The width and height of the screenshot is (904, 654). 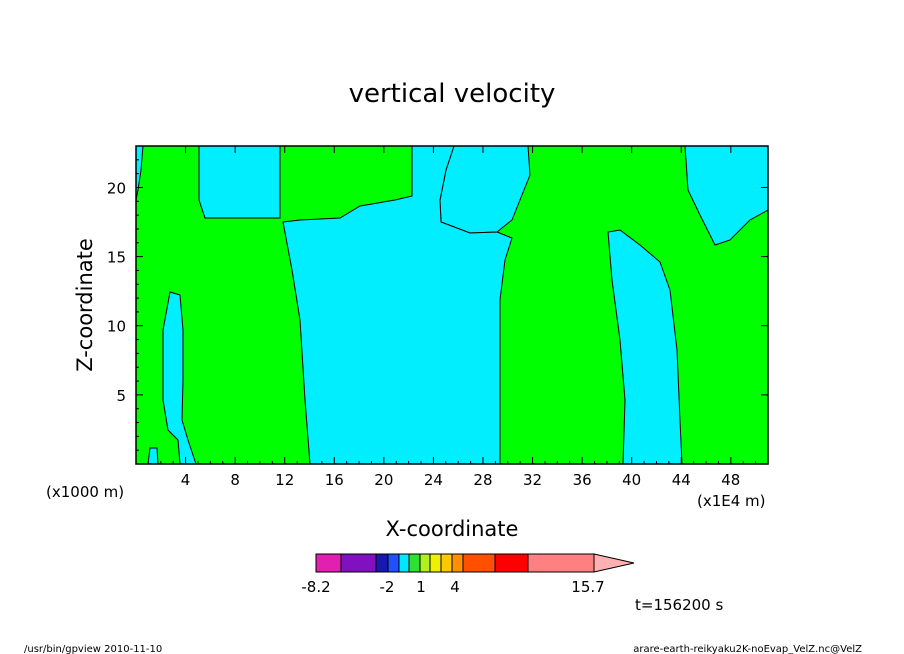 I want to click on colorbar-labels: -8.2 -2 1 4 15.7, so click(x=452, y=587).